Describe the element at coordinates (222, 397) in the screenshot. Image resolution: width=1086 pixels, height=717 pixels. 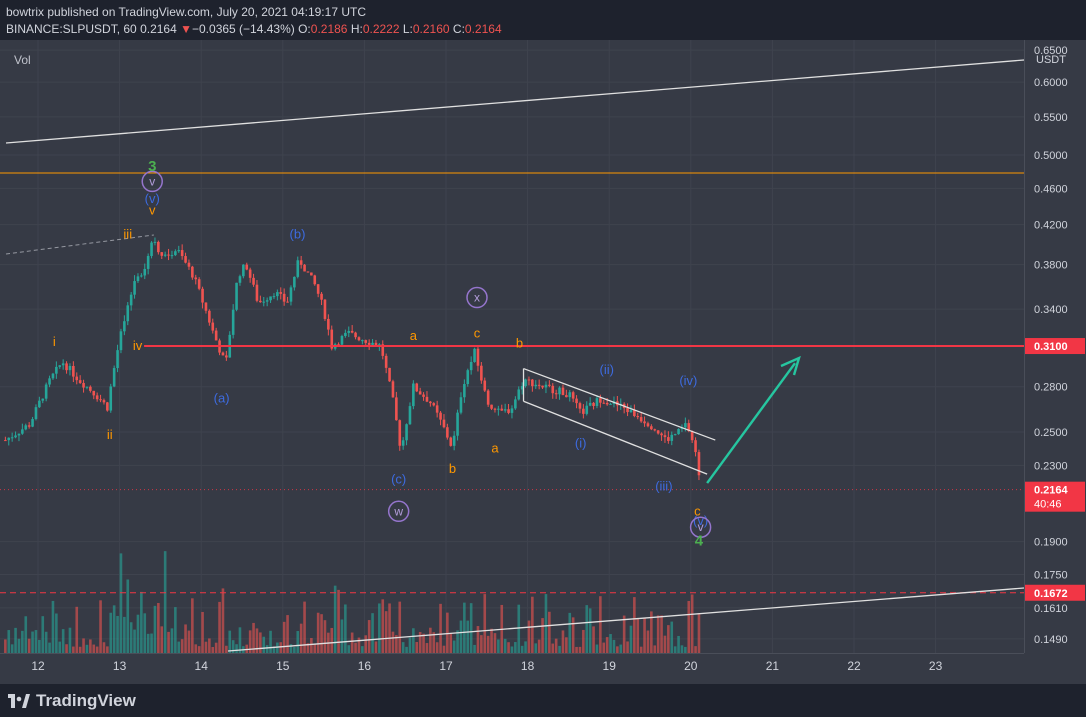
I see `wave-label: (a)` at that location.